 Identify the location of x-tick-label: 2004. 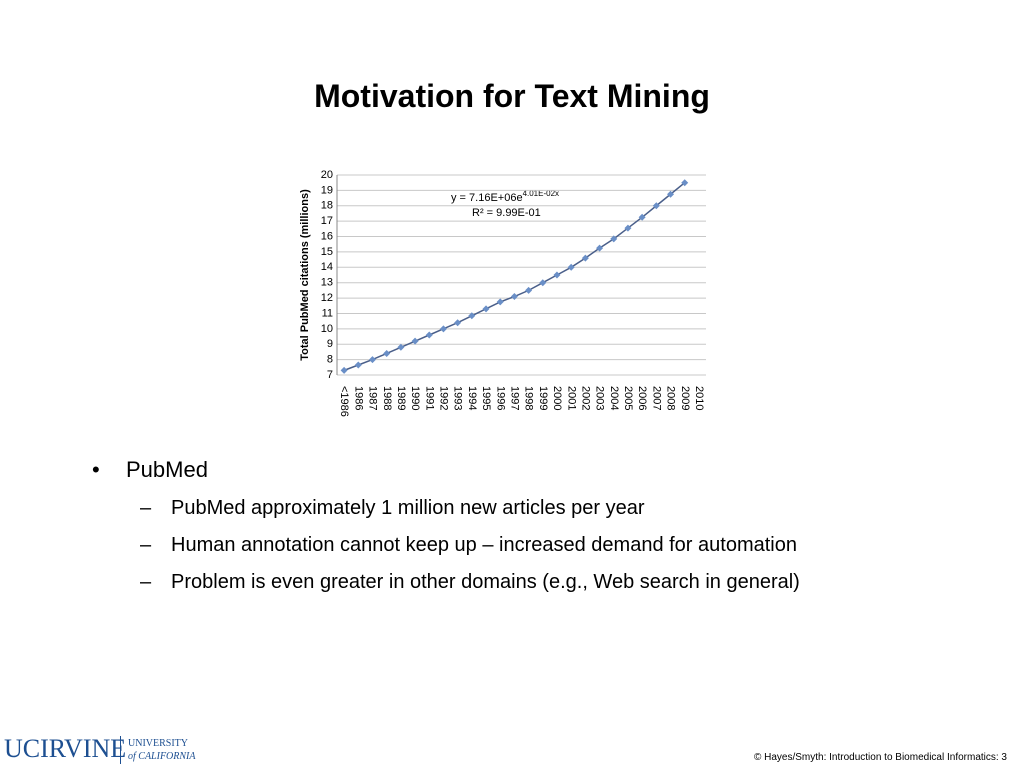
(614, 398).